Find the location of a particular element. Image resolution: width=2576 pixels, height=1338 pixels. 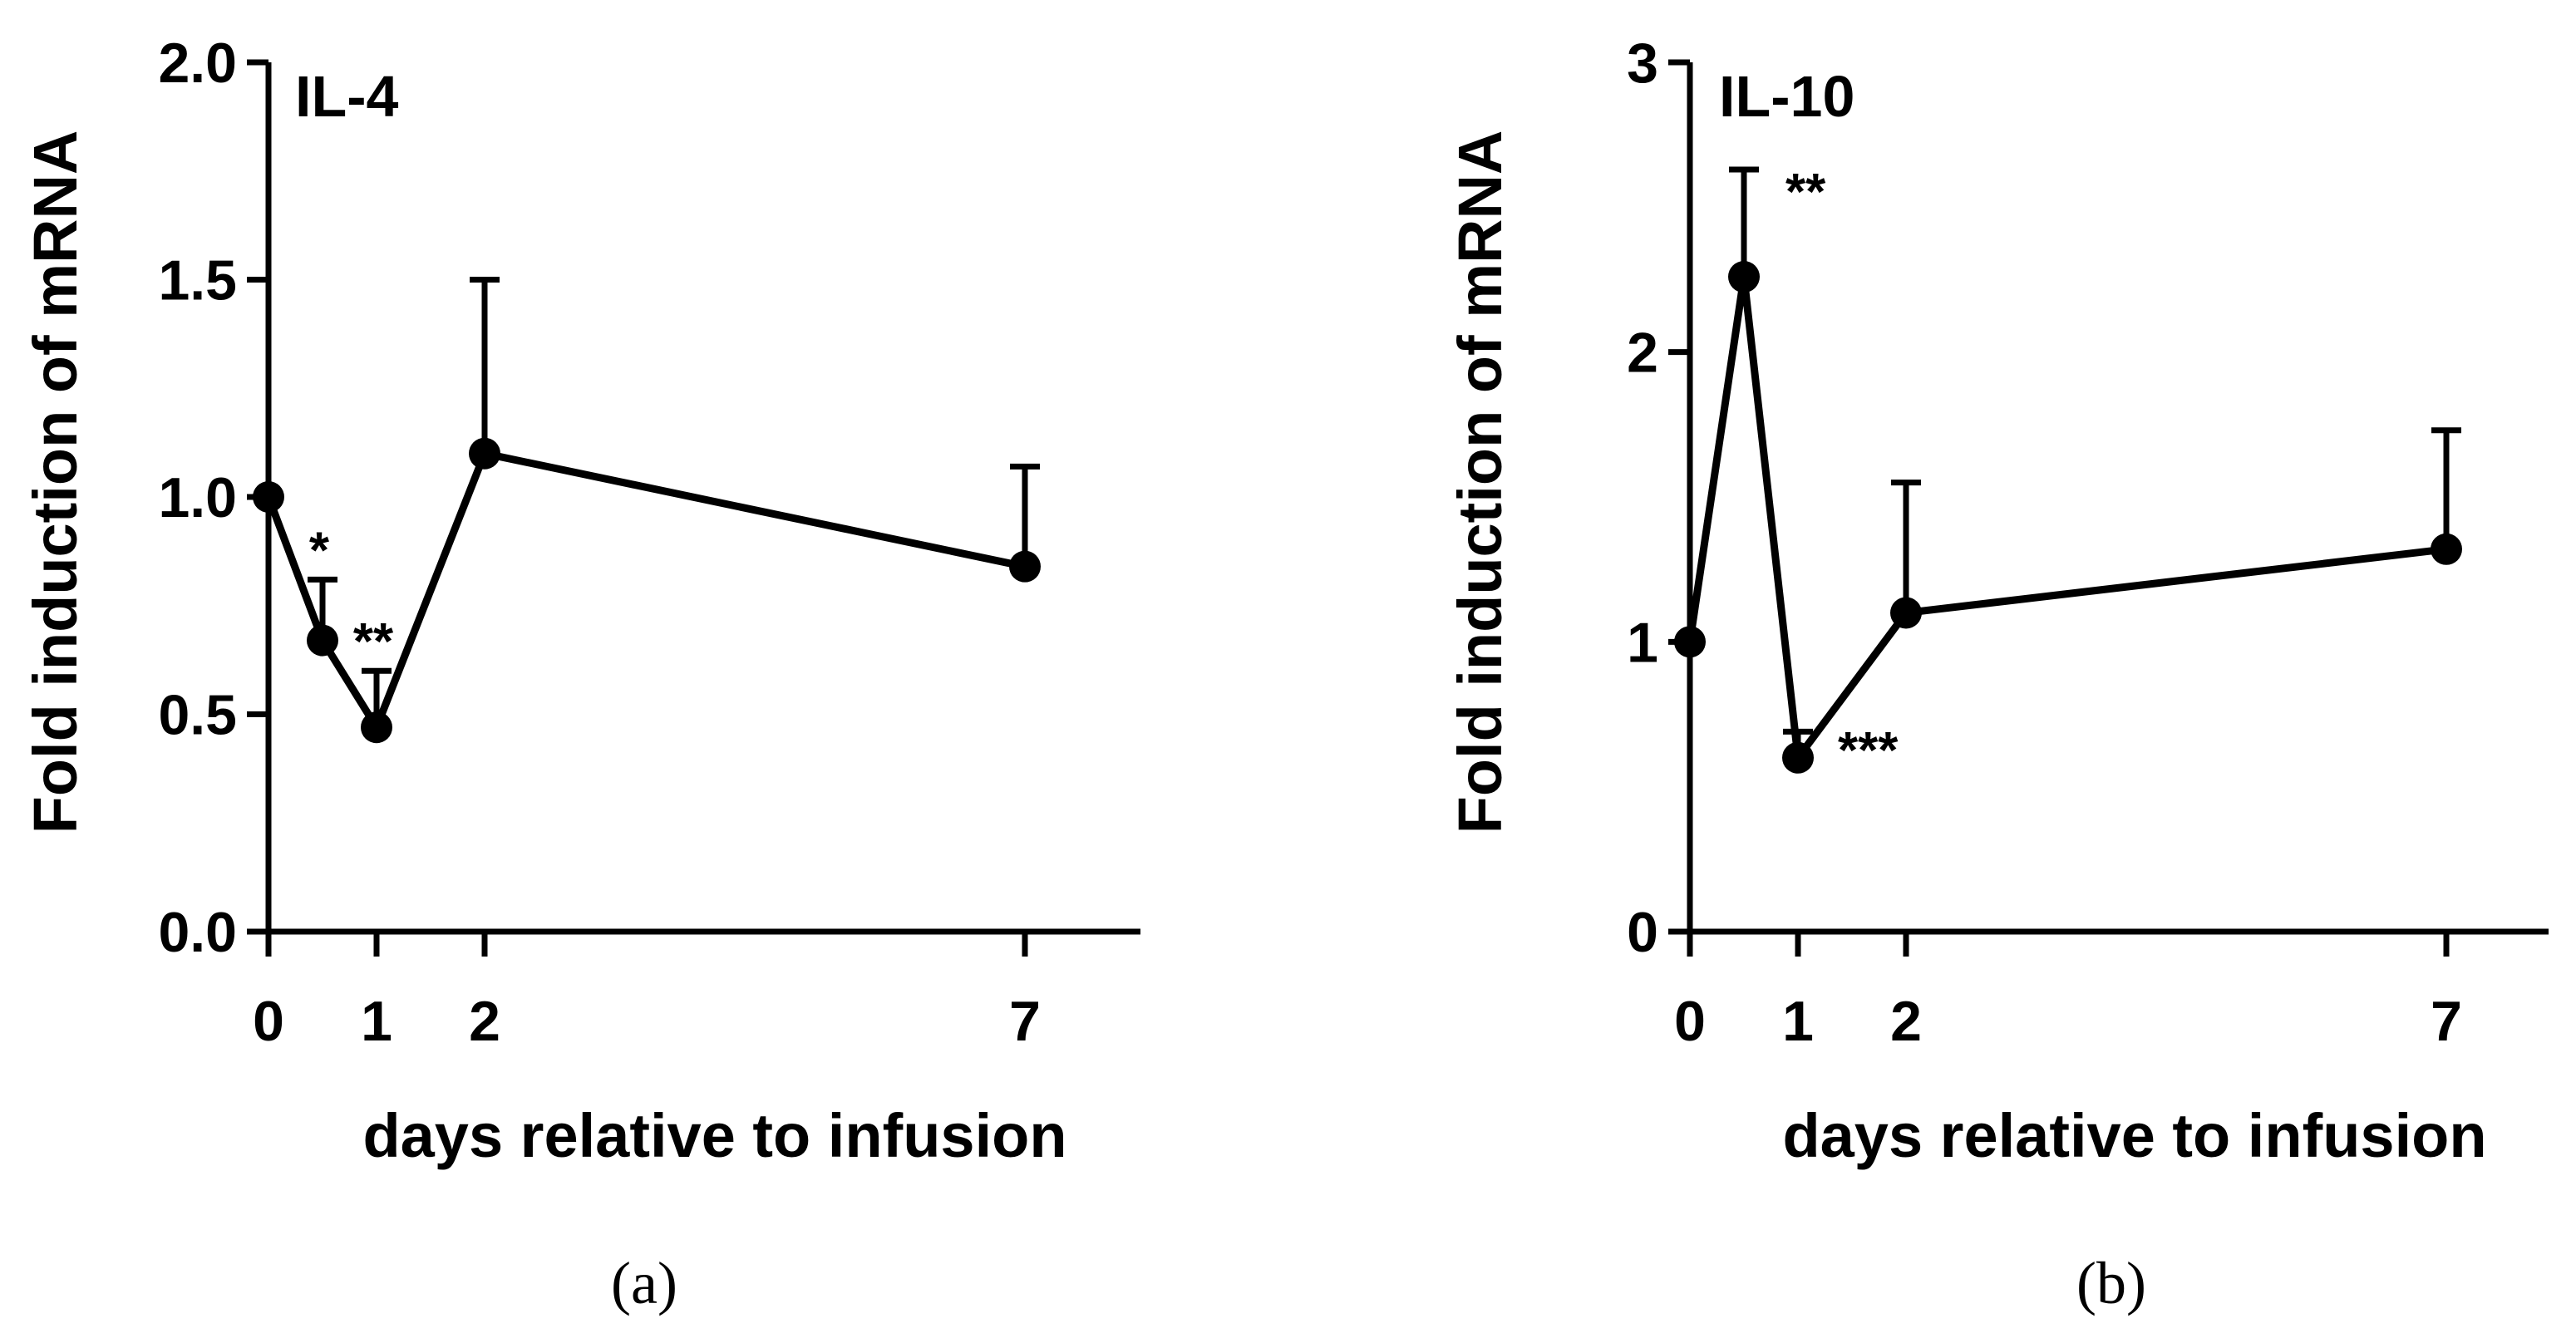

panel-b-y-axis-title: Fold induction of mRNA is located at coordinates (1480, 482).